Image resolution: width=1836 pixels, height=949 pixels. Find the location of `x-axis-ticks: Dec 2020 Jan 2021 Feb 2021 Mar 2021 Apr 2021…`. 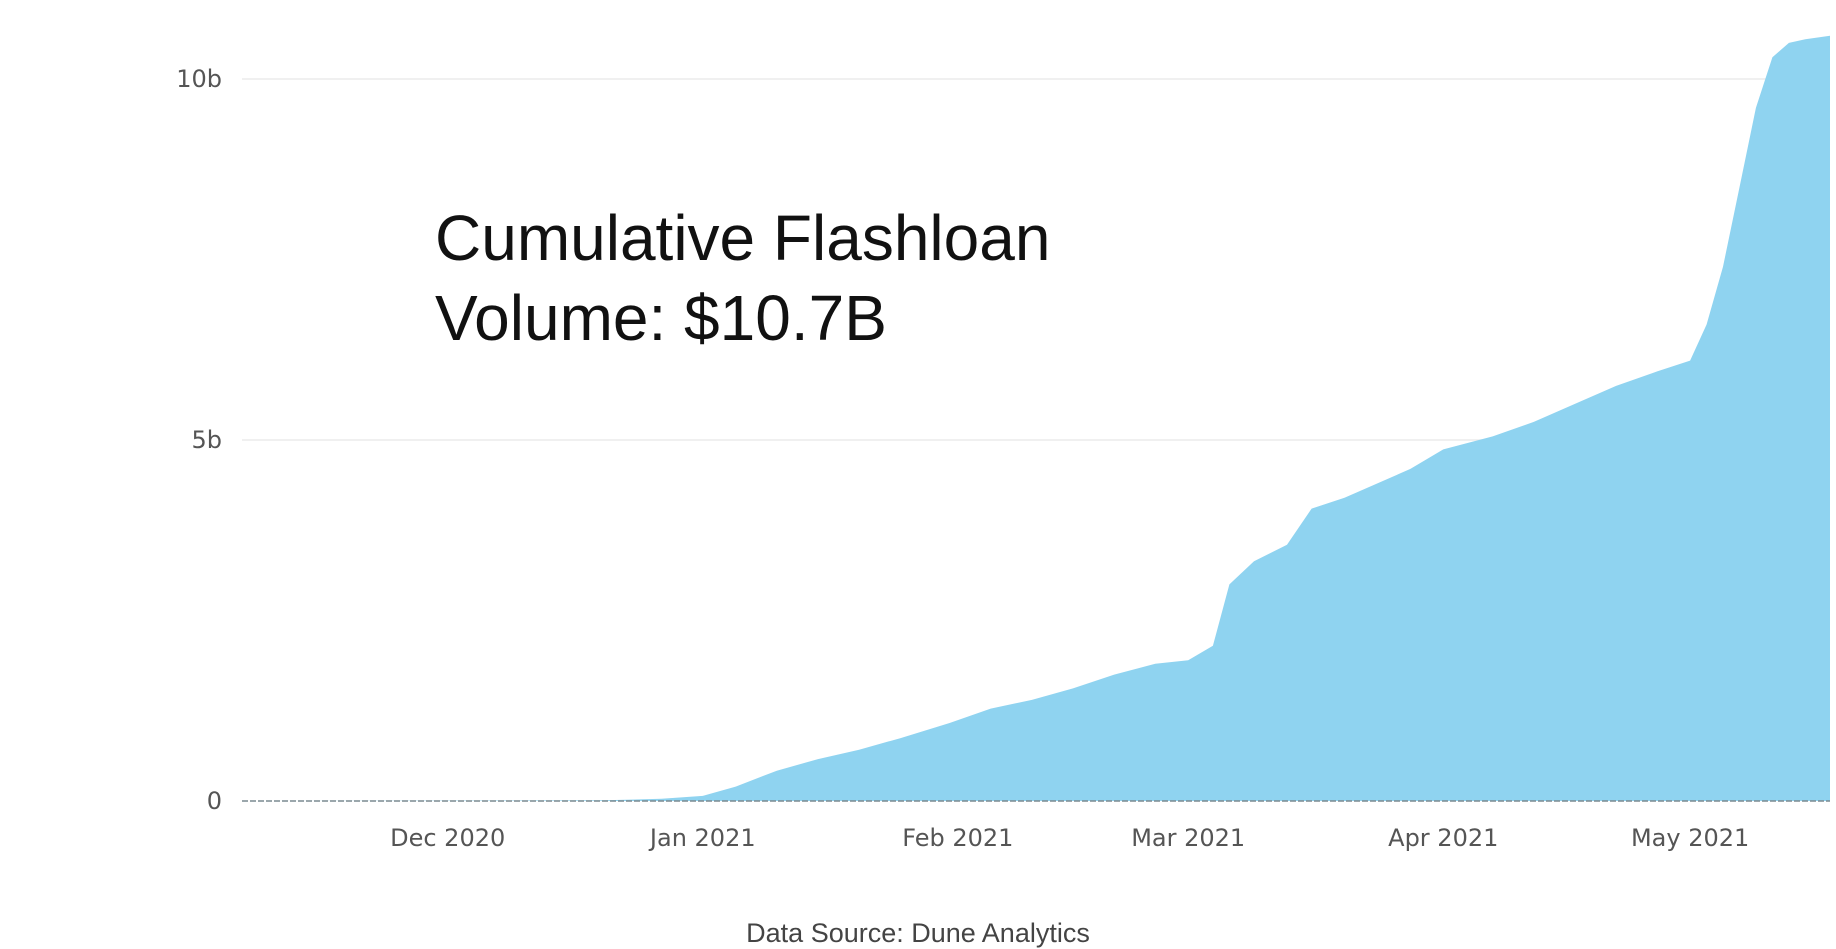

x-axis-ticks: Dec 2020 Jan 2021 Feb 2021 Mar 2021 Apr 2021… is located at coordinates (1069, 838).